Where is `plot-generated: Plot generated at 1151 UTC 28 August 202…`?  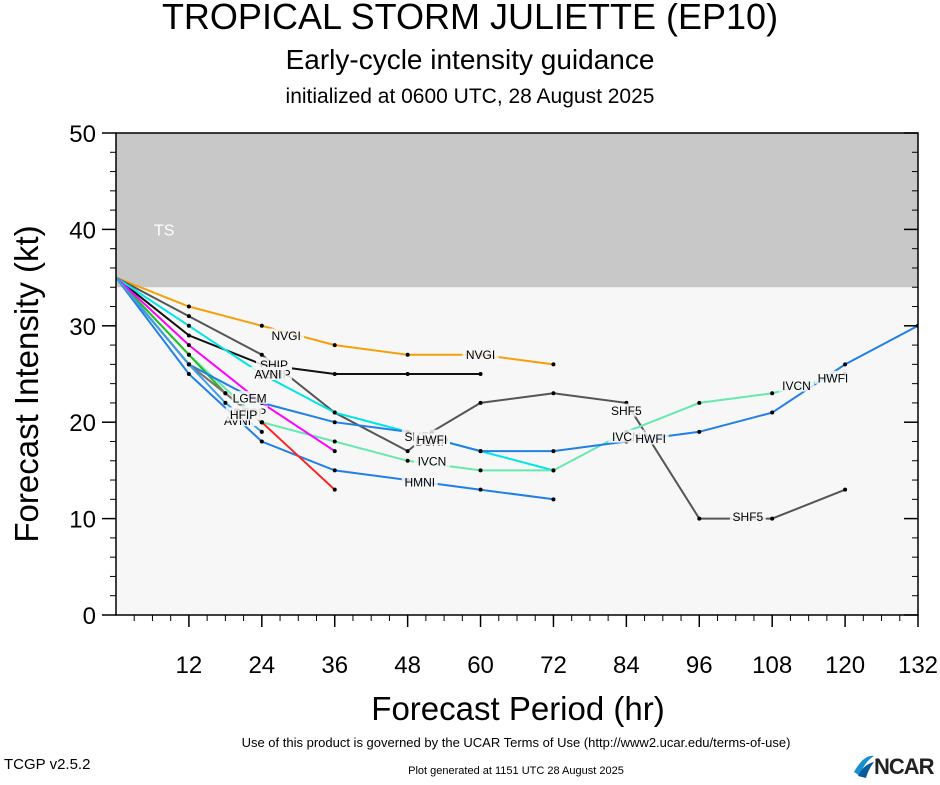 plot-generated: Plot generated at 1151 UTC 28 August 202… is located at coordinates (516, 771).